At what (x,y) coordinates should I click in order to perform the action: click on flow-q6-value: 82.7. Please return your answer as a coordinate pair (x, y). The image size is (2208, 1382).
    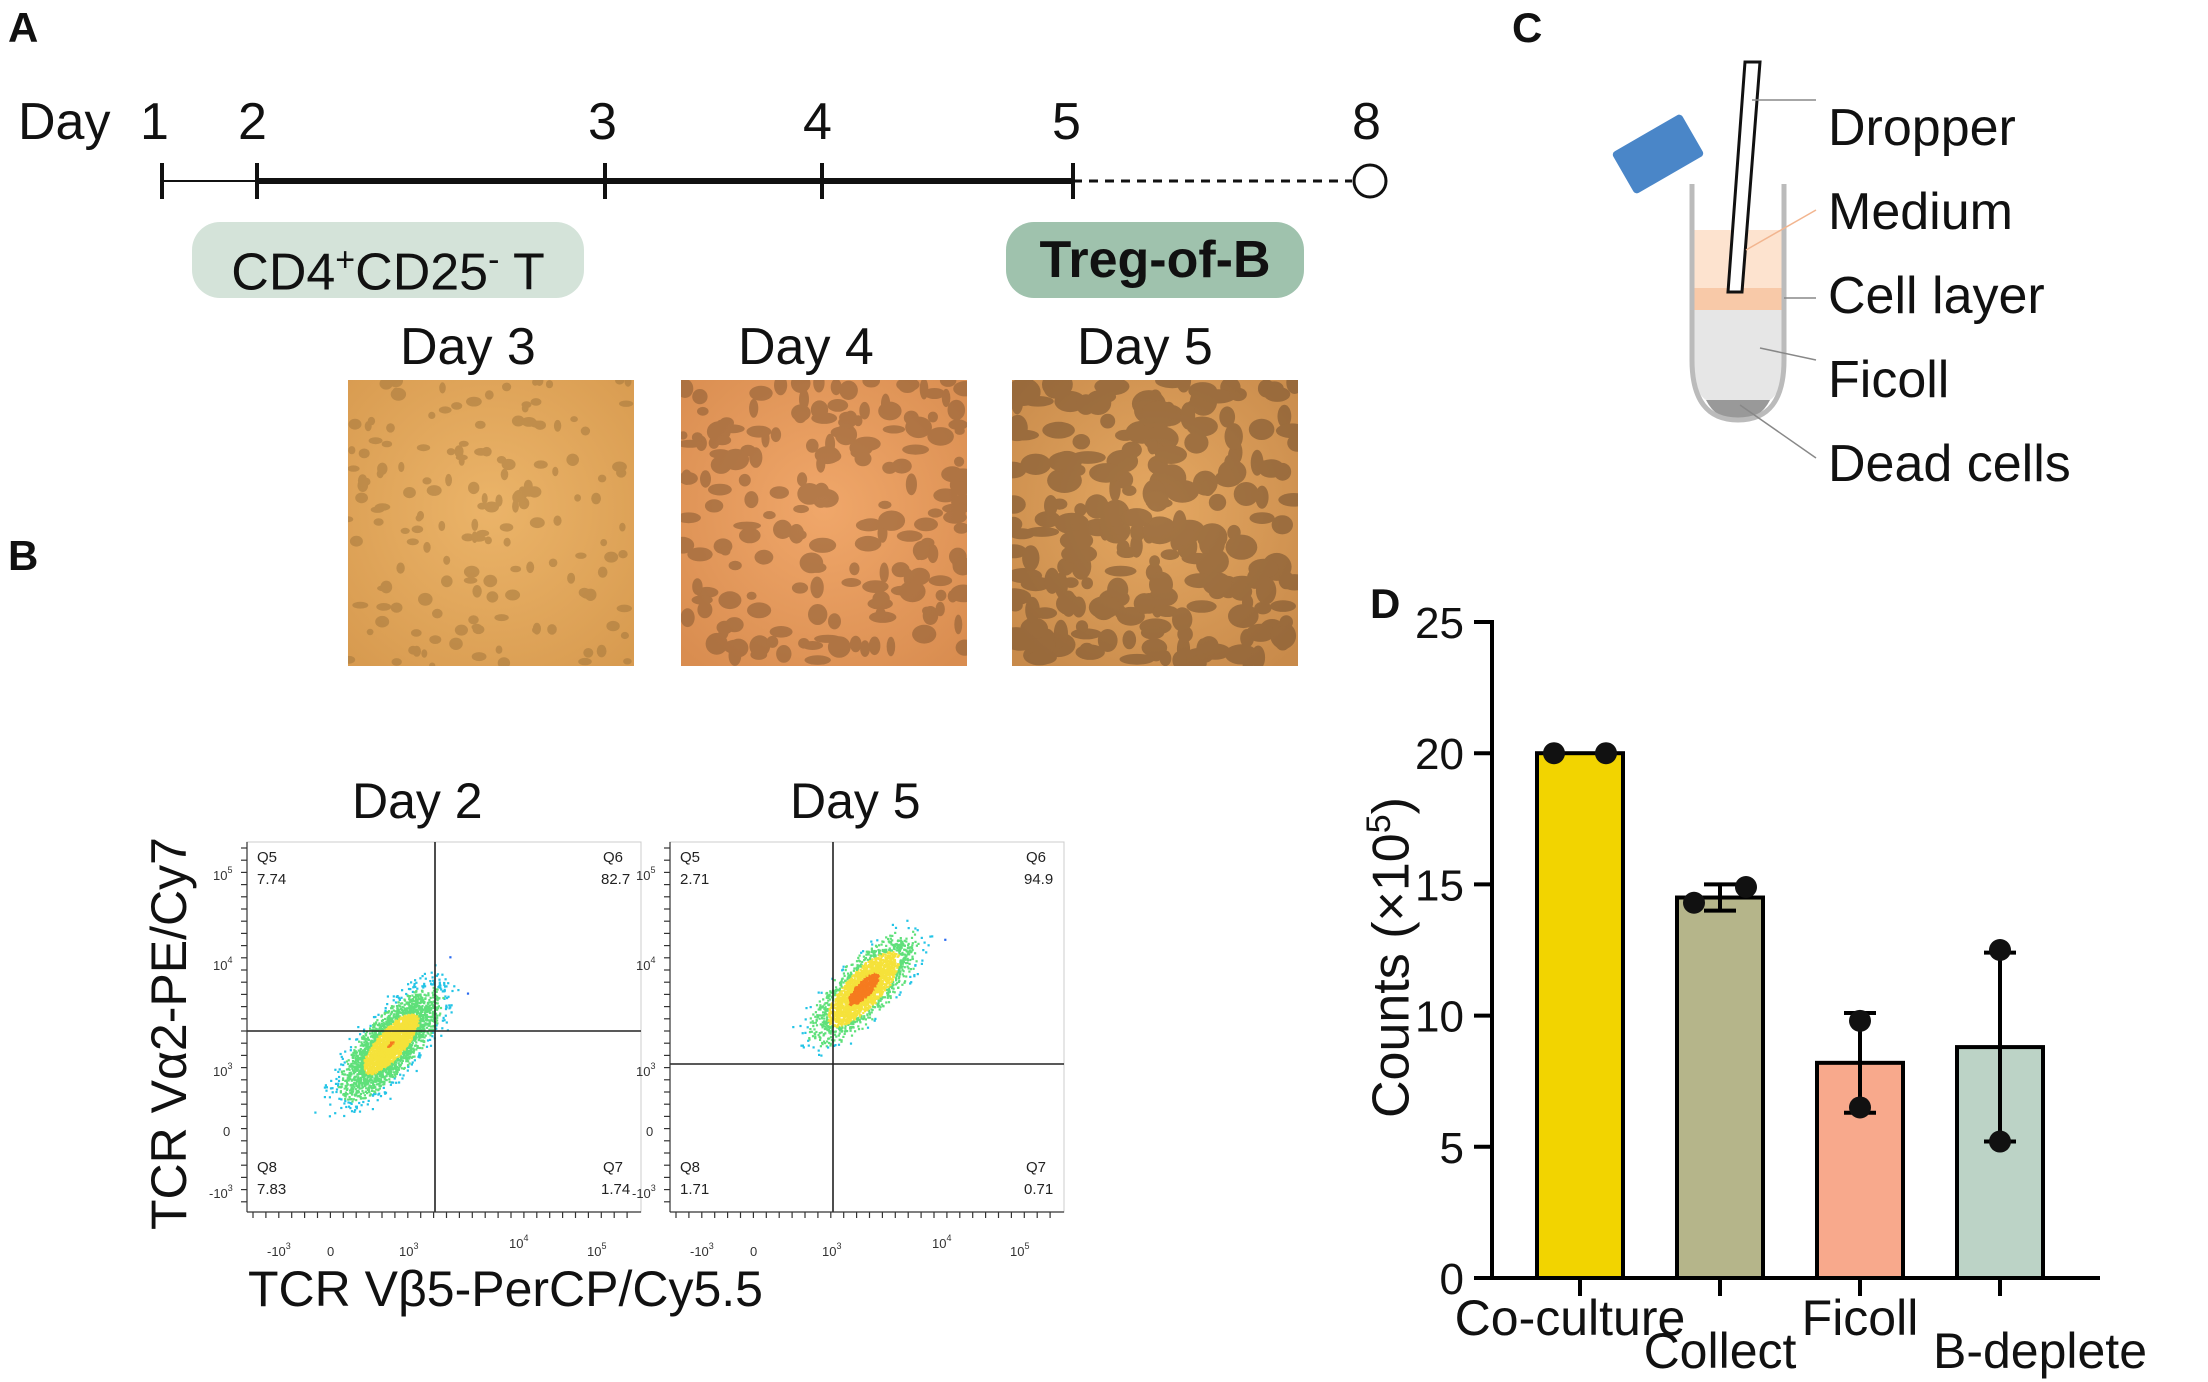
    Looking at the image, I should click on (615, 879).